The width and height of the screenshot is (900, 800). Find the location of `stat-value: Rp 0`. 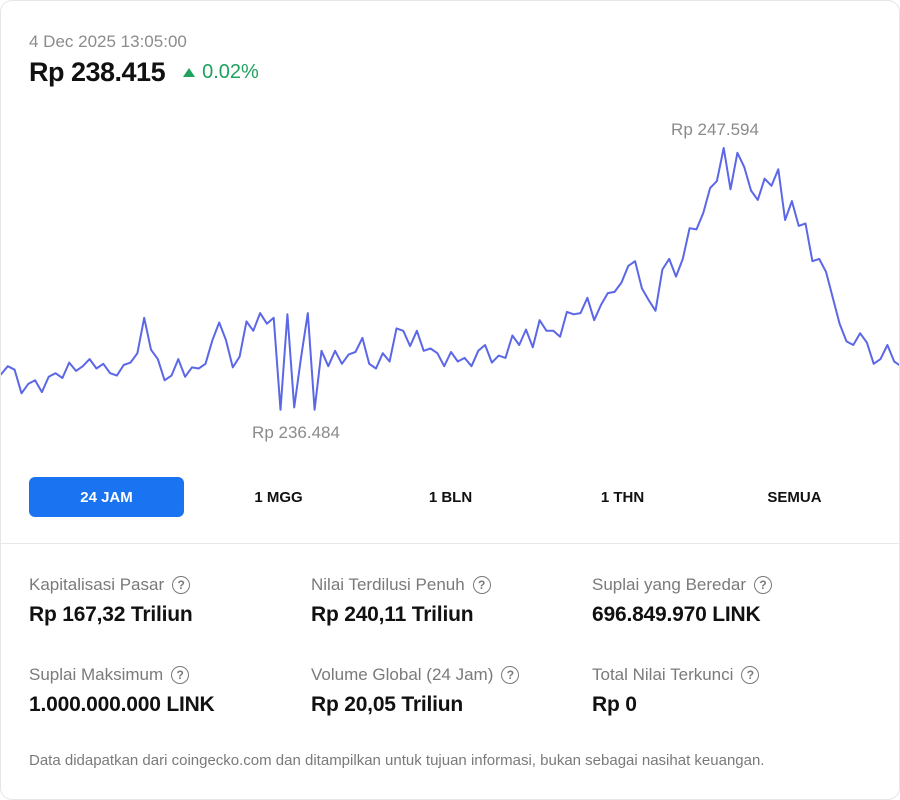

stat-value: Rp 0 is located at coordinates (614, 704).